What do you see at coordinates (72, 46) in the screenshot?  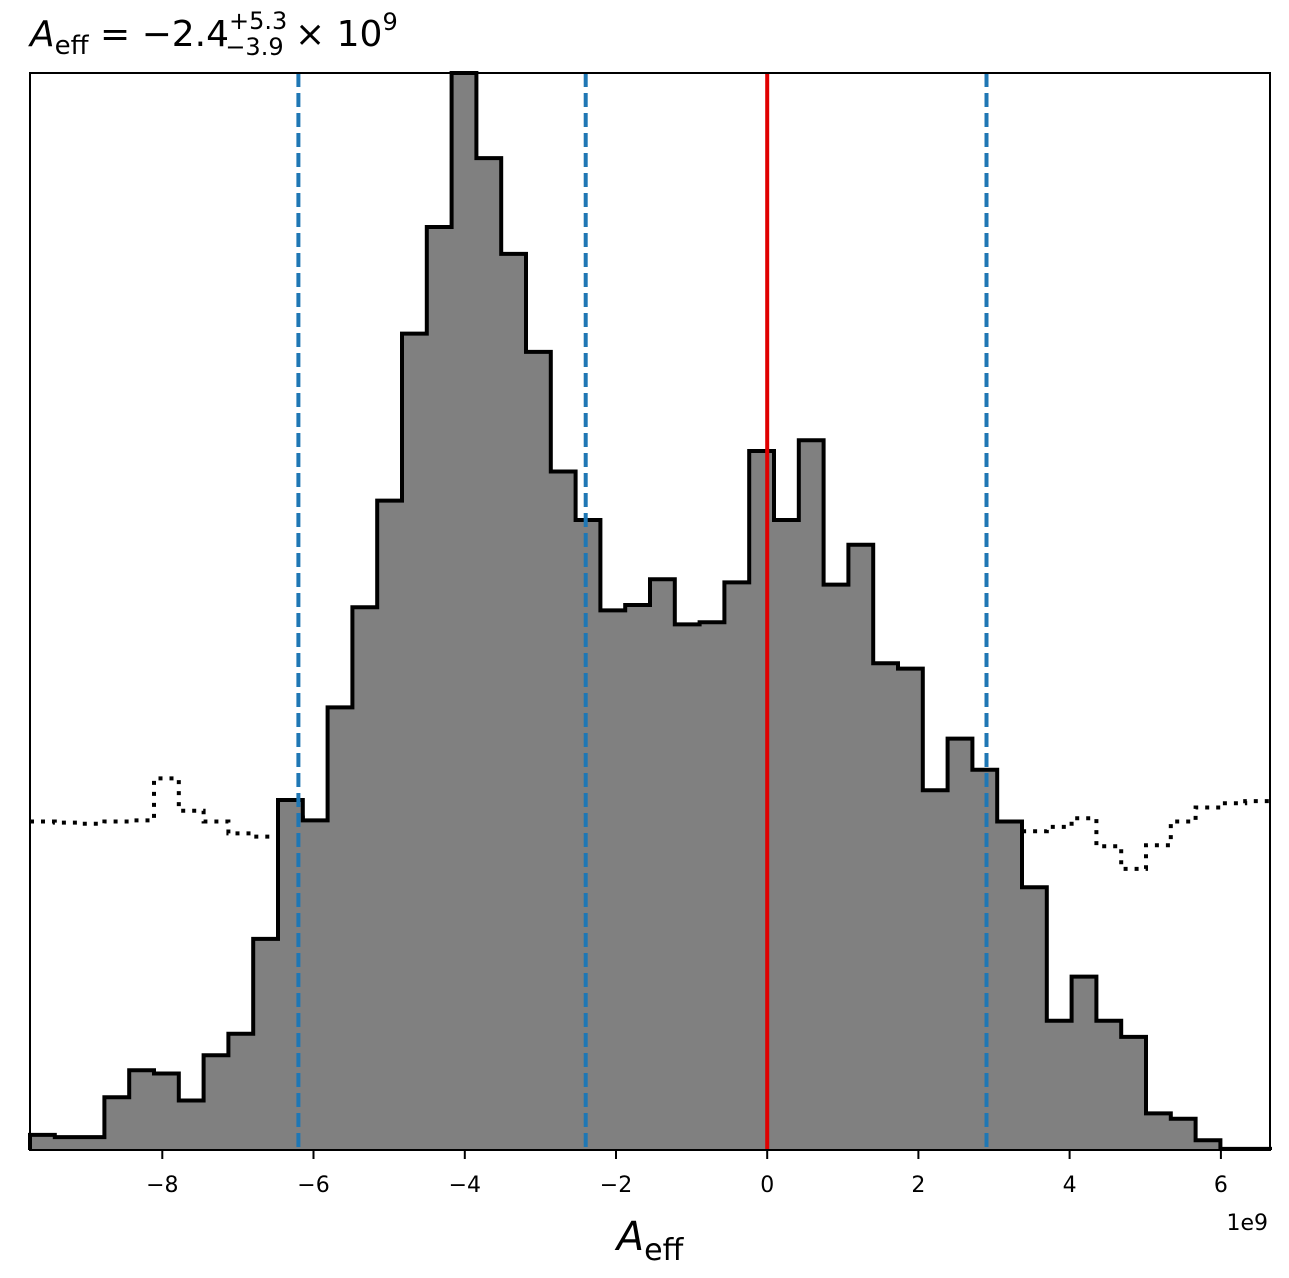 I see `title-subscript: eff` at bounding box center [72, 46].